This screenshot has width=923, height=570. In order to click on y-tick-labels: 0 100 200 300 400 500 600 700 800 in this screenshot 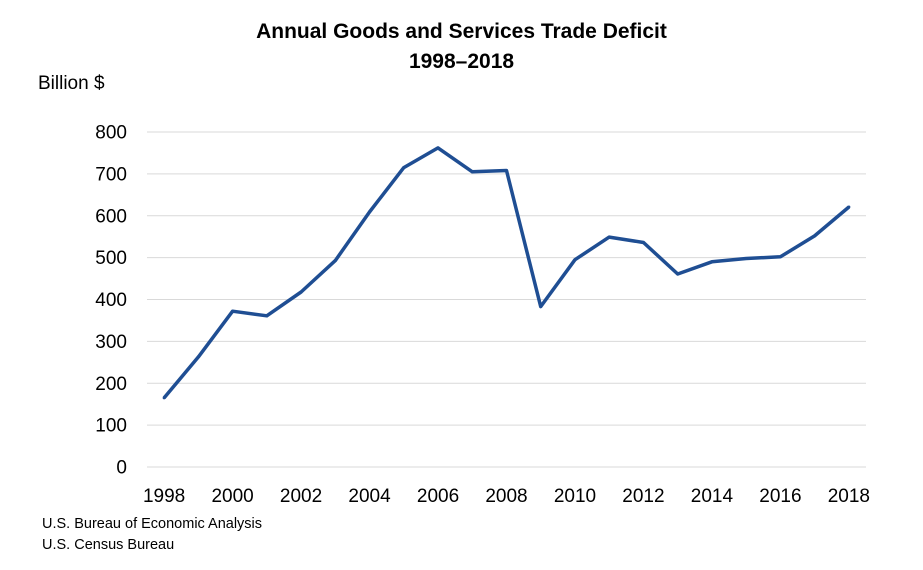, I will do `click(111, 301)`.